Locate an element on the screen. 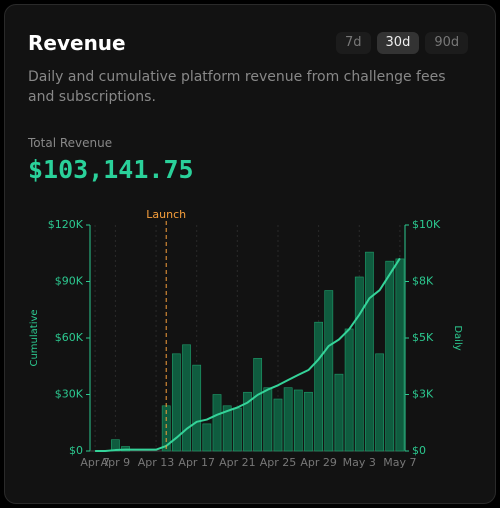  total-label: Total Revenue is located at coordinates (70, 143).